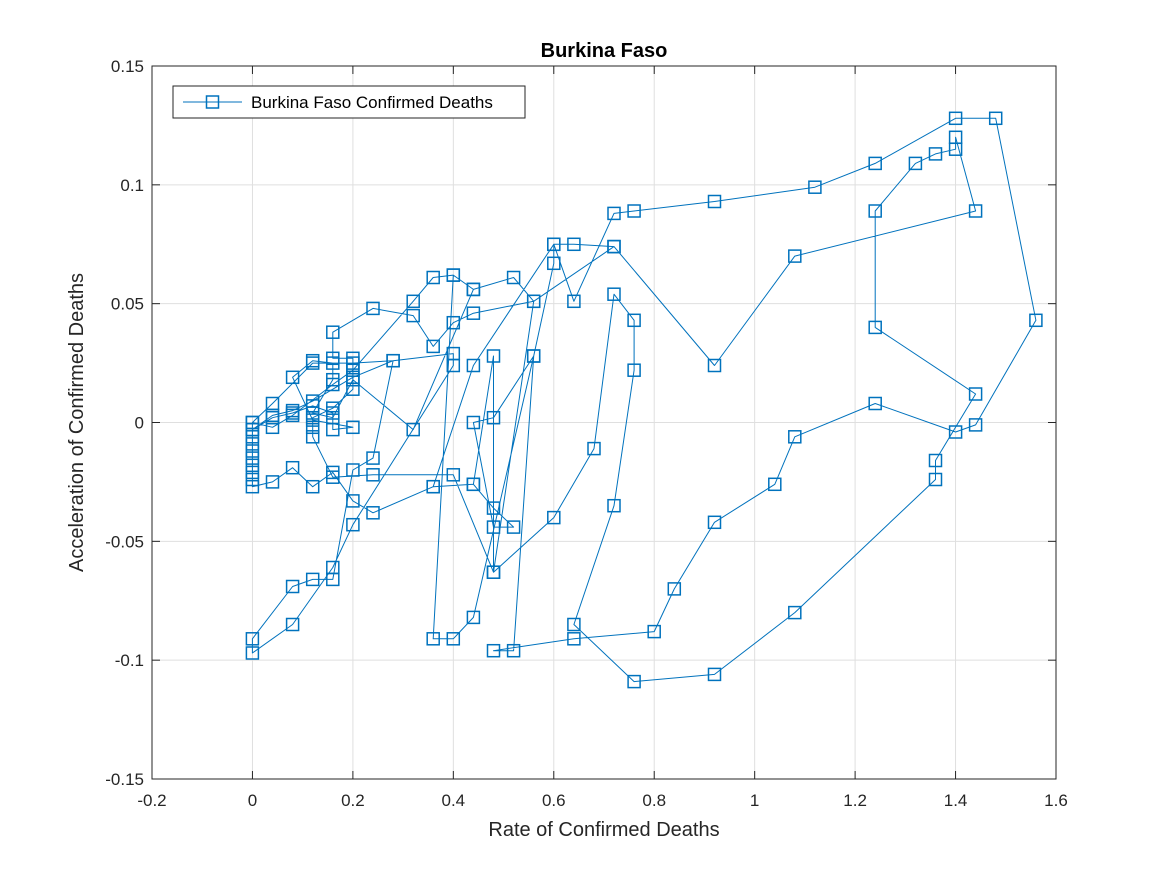  What do you see at coordinates (124, 779) in the screenshot?
I see `y-tick-label: -0.15` at bounding box center [124, 779].